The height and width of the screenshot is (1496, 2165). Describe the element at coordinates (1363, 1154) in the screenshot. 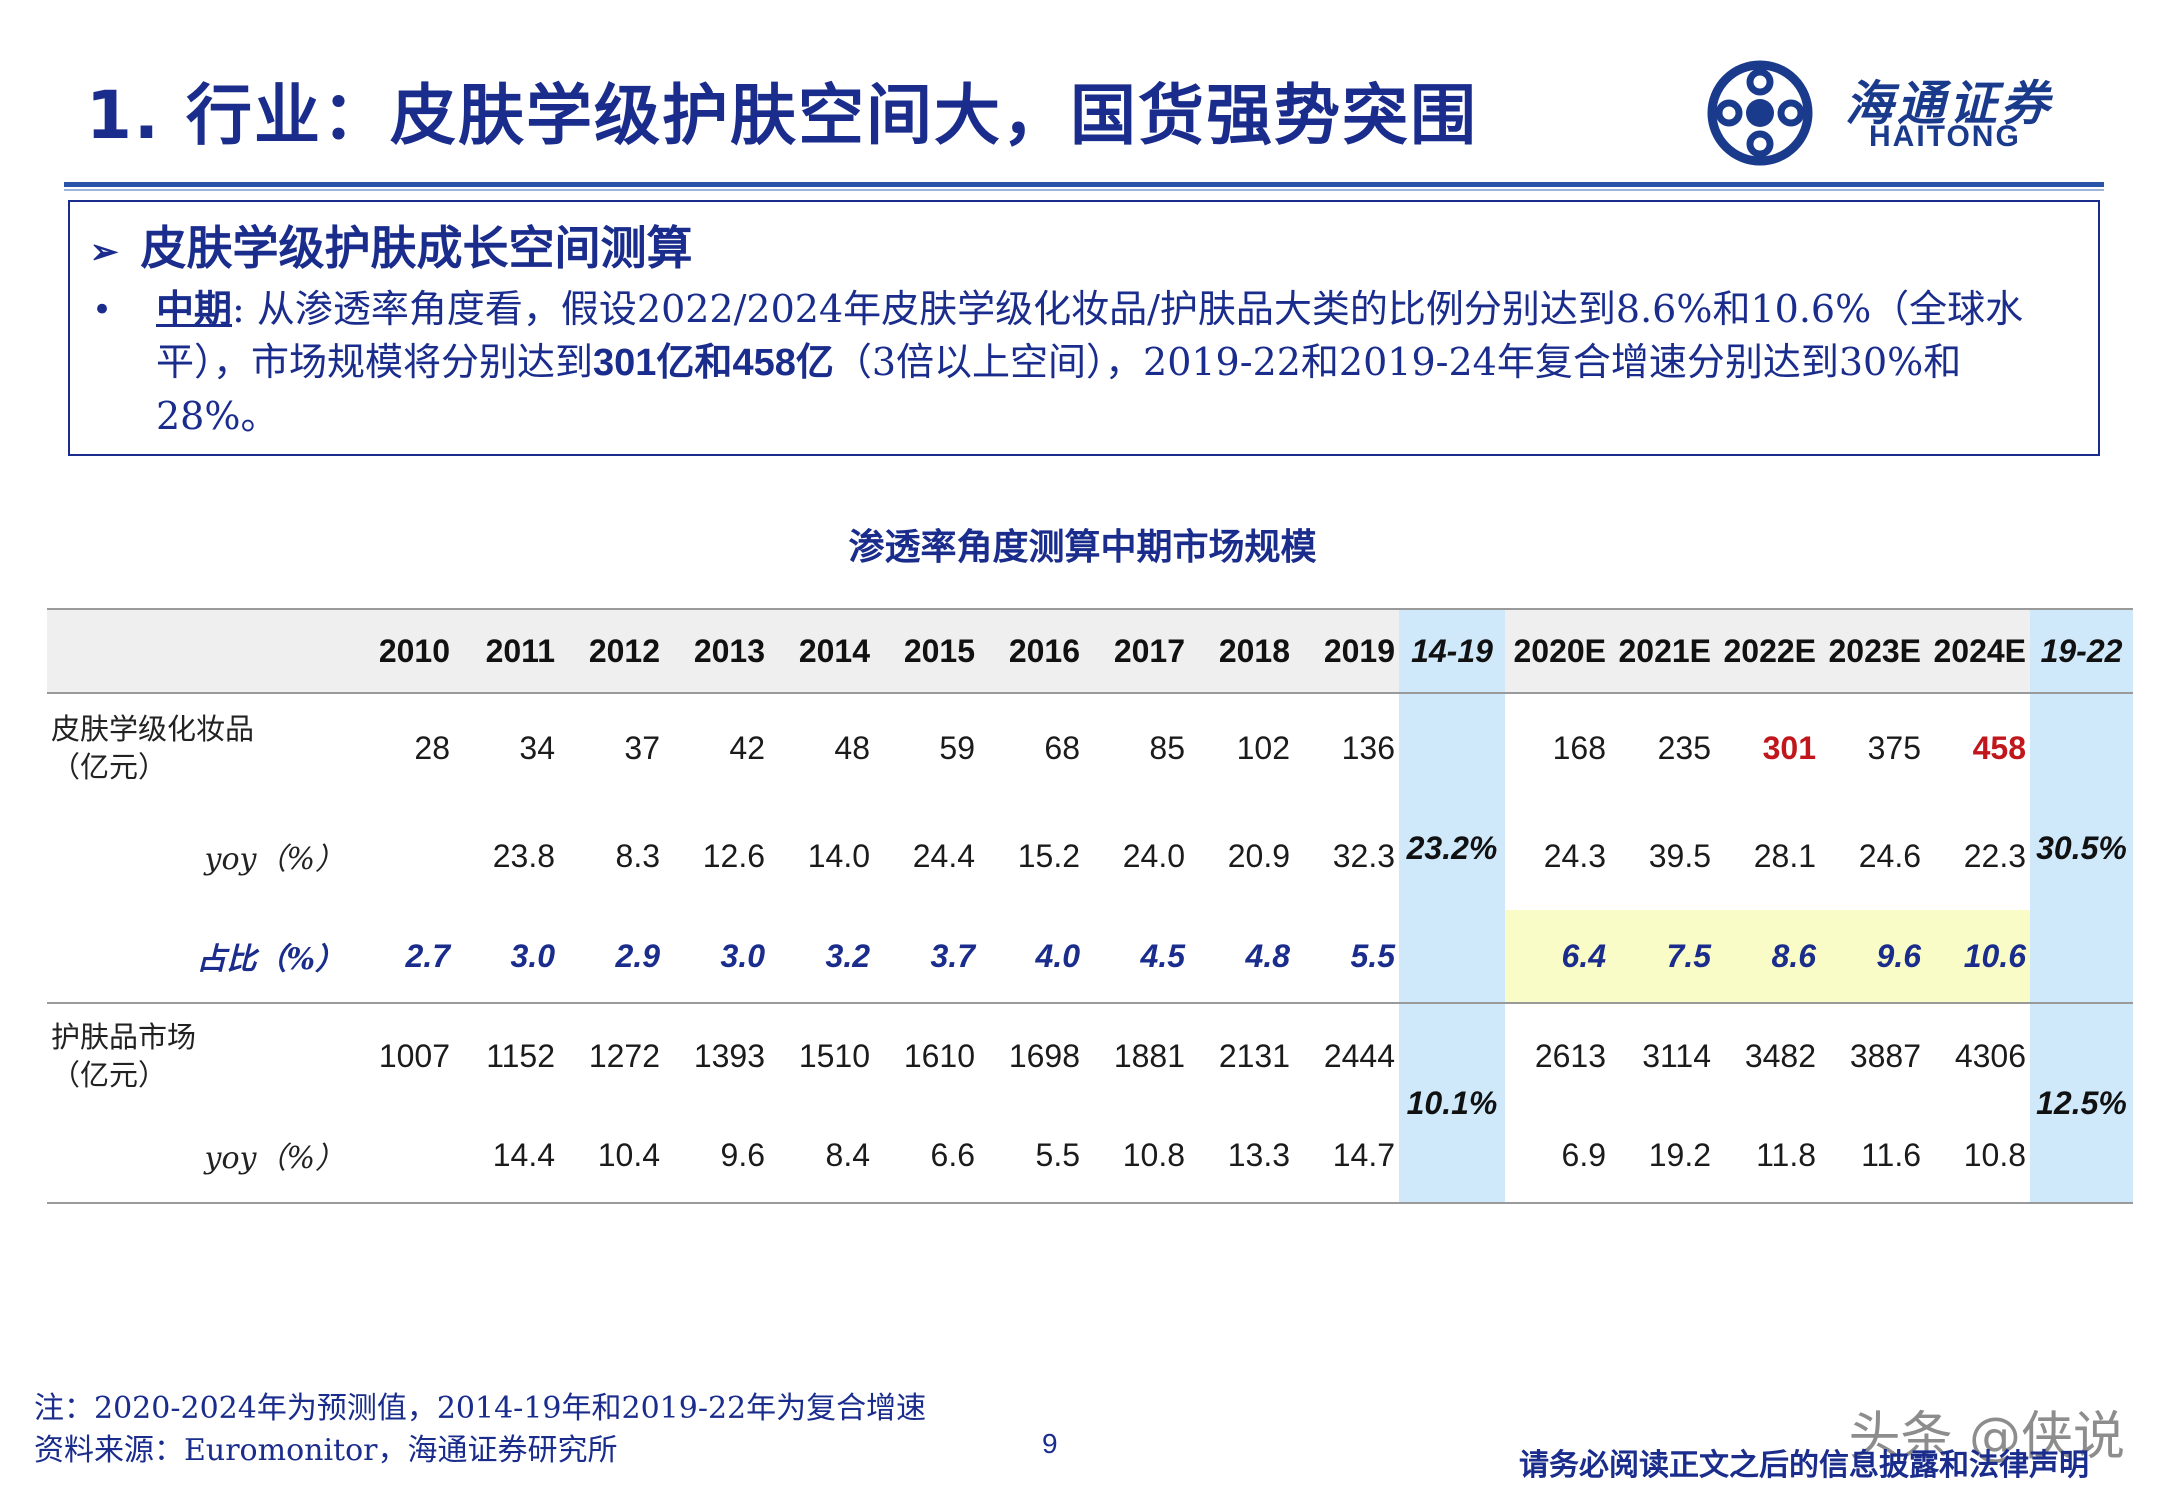

I see `table-cell: 14.7` at that location.